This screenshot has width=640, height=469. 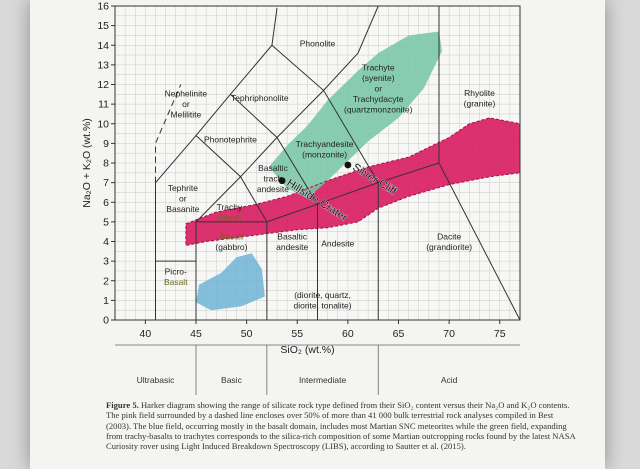 I want to click on x-tick-label: 70, so click(x=449, y=334).